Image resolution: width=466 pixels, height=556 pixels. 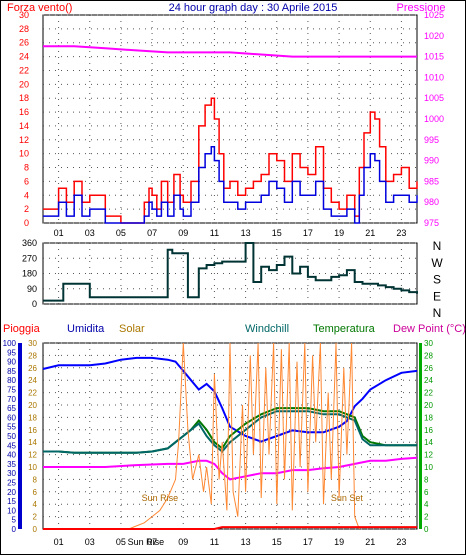 What do you see at coordinates (59, 233) in the screenshot?
I see `x-tick-label: 01` at bounding box center [59, 233].